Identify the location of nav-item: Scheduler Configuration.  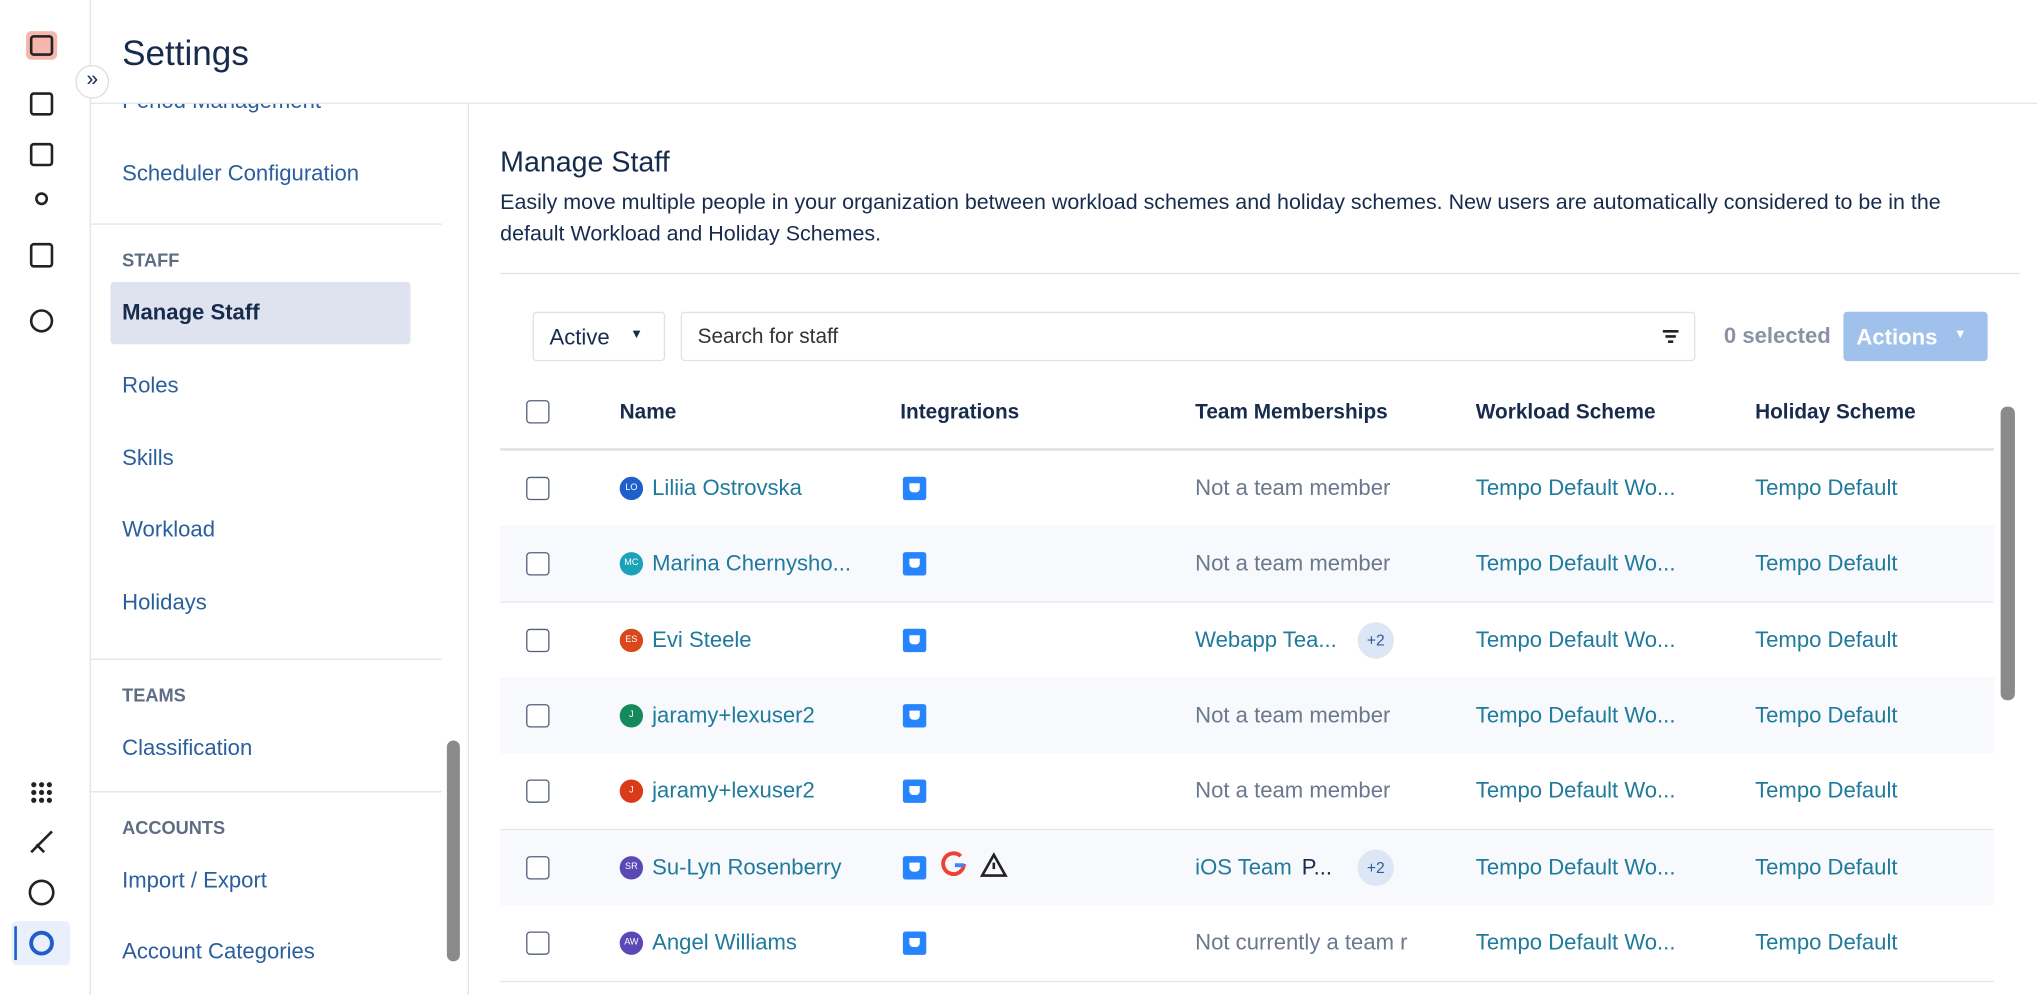
(241, 173).